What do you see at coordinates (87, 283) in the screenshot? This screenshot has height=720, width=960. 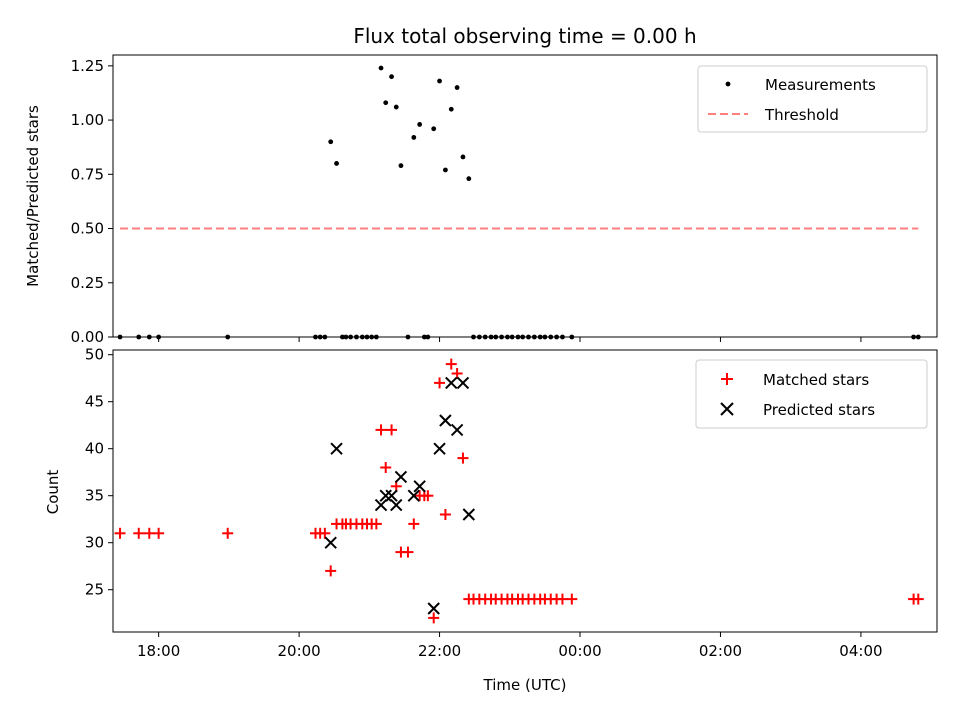 I see `y-tick-label: 0.25` at bounding box center [87, 283].